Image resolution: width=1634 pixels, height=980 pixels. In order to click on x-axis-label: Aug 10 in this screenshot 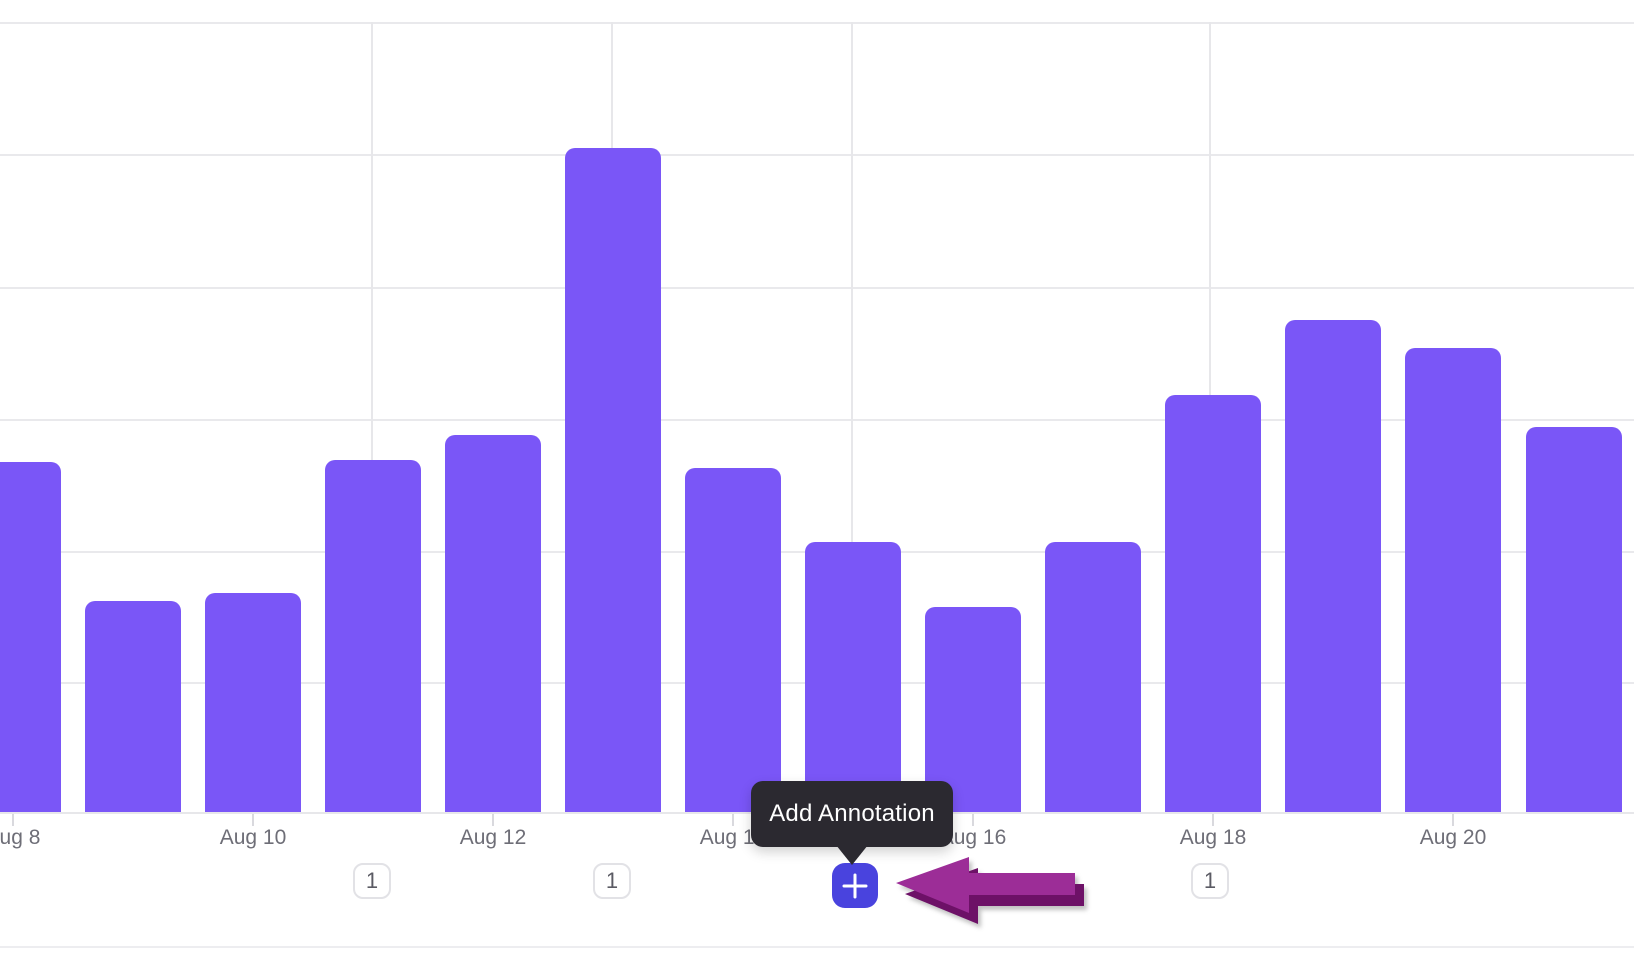, I will do `click(253, 837)`.